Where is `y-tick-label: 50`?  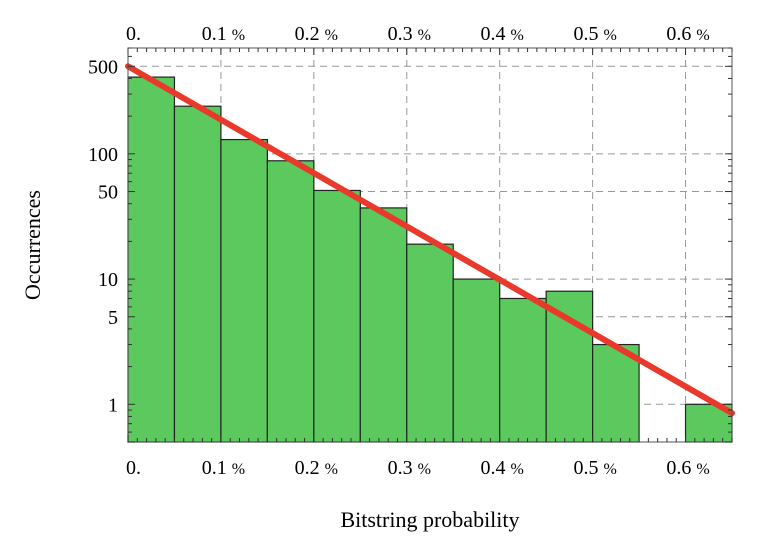
y-tick-label: 50 is located at coordinates (108, 193).